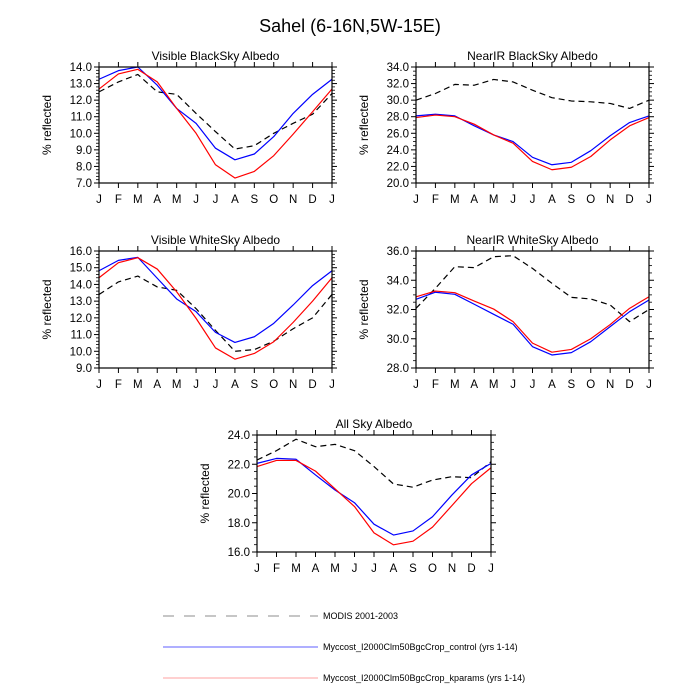 The image size is (700, 700). I want to click on y-tick-label: 8.0, so click(84, 167).